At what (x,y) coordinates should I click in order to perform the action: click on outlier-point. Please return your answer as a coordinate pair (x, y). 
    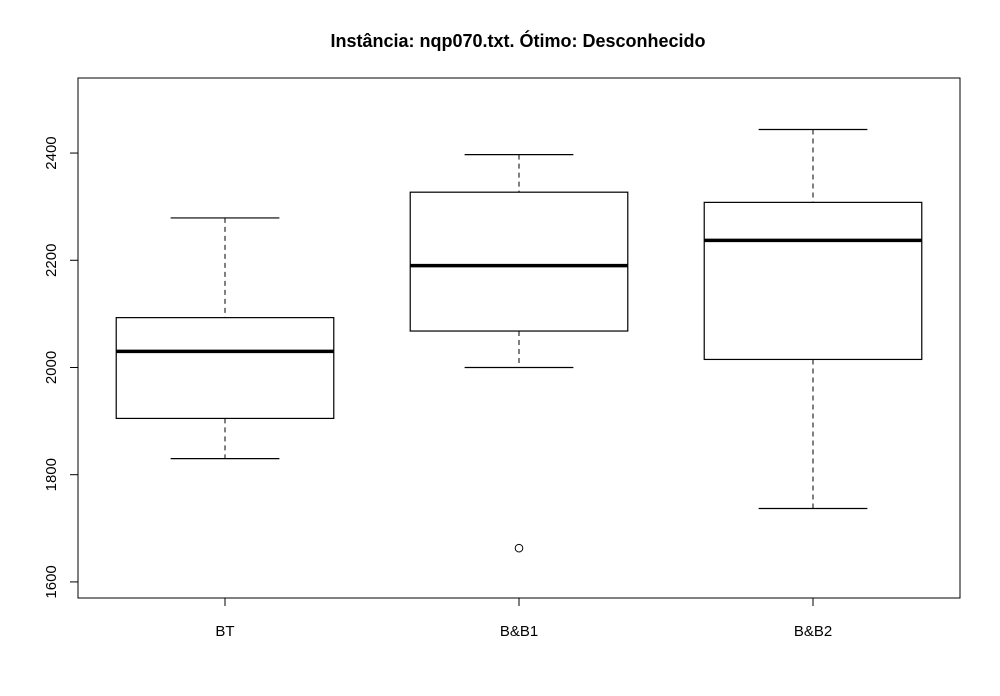
    Looking at the image, I should click on (519, 548).